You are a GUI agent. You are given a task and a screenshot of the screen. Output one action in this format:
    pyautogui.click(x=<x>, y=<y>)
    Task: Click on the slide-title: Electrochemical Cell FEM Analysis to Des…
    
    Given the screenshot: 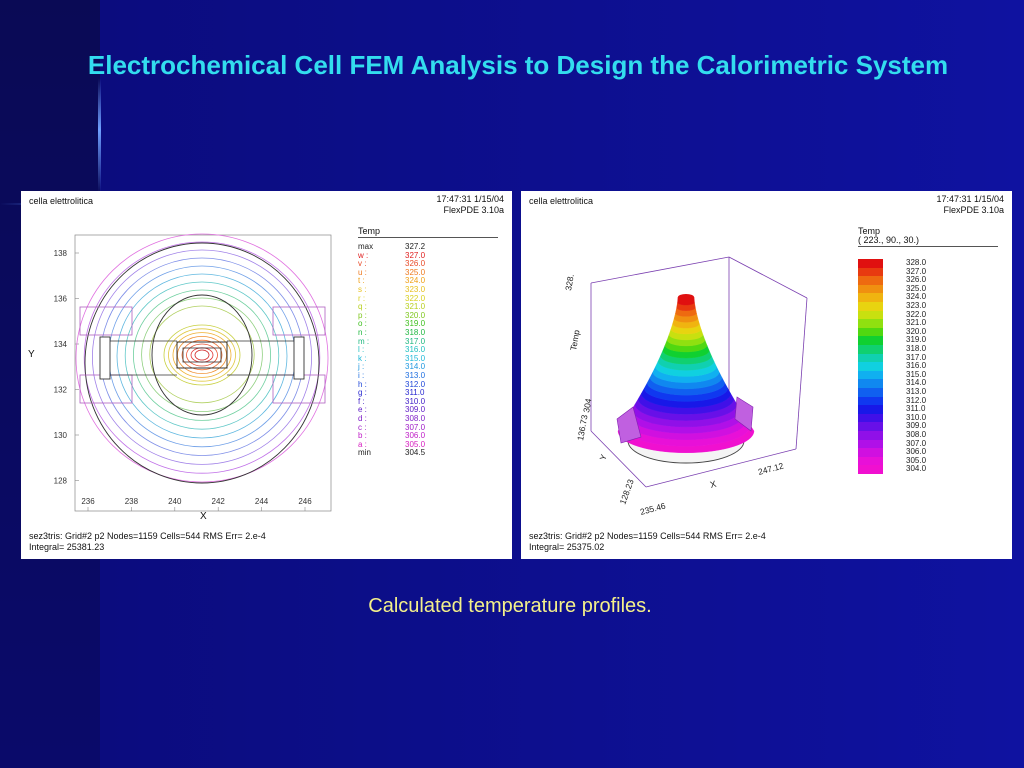 What is the action you would take?
    pyautogui.click(x=518, y=65)
    